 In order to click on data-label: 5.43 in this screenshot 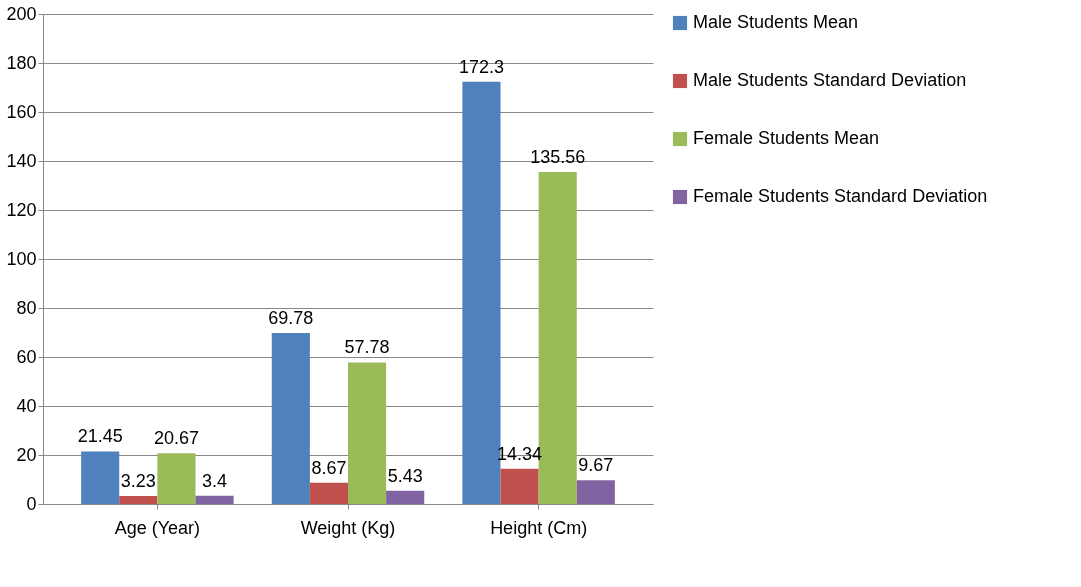, I will do `click(405, 475)`.